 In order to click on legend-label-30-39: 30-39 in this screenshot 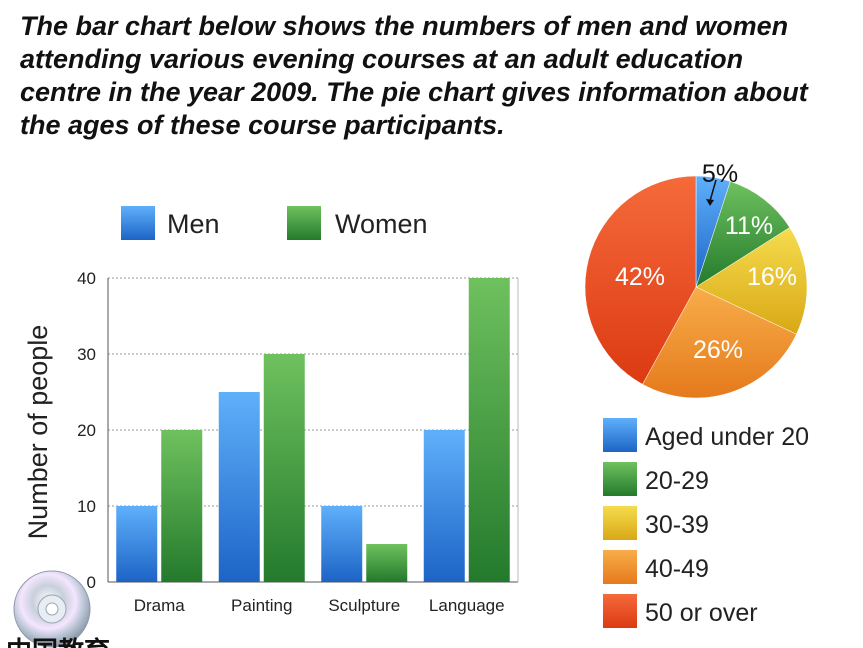, I will do `click(677, 525)`.